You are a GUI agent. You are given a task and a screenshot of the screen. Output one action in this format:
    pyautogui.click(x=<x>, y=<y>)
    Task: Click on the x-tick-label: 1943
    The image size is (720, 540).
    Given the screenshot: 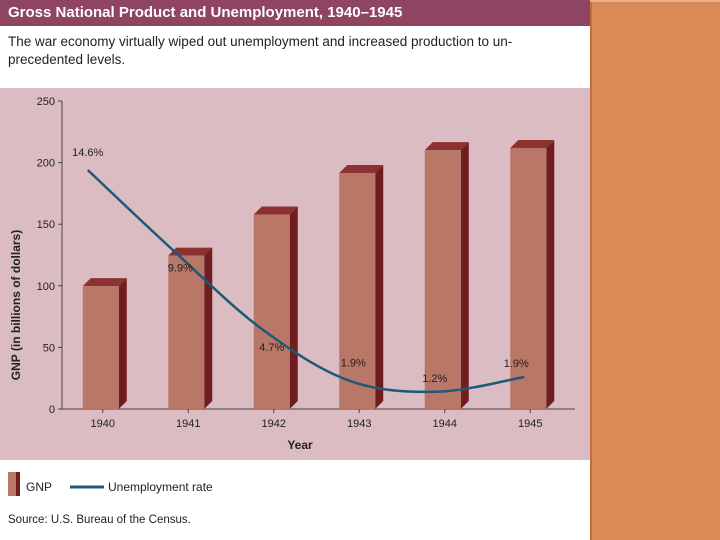 What is the action you would take?
    pyautogui.click(x=359, y=424)
    